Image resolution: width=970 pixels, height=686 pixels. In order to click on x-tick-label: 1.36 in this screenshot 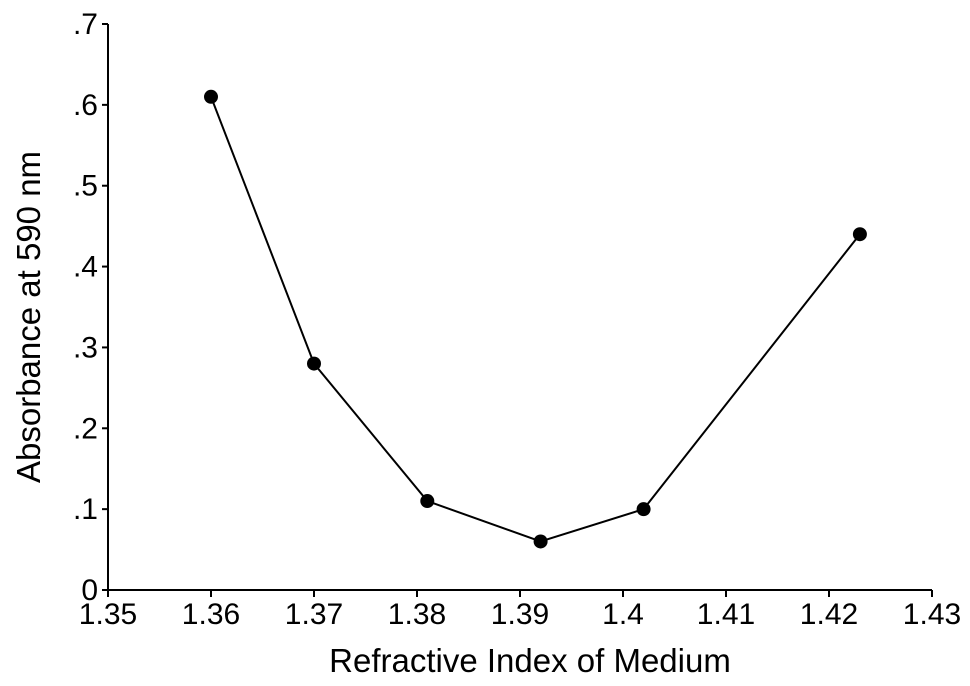, I will do `click(211, 614)`.